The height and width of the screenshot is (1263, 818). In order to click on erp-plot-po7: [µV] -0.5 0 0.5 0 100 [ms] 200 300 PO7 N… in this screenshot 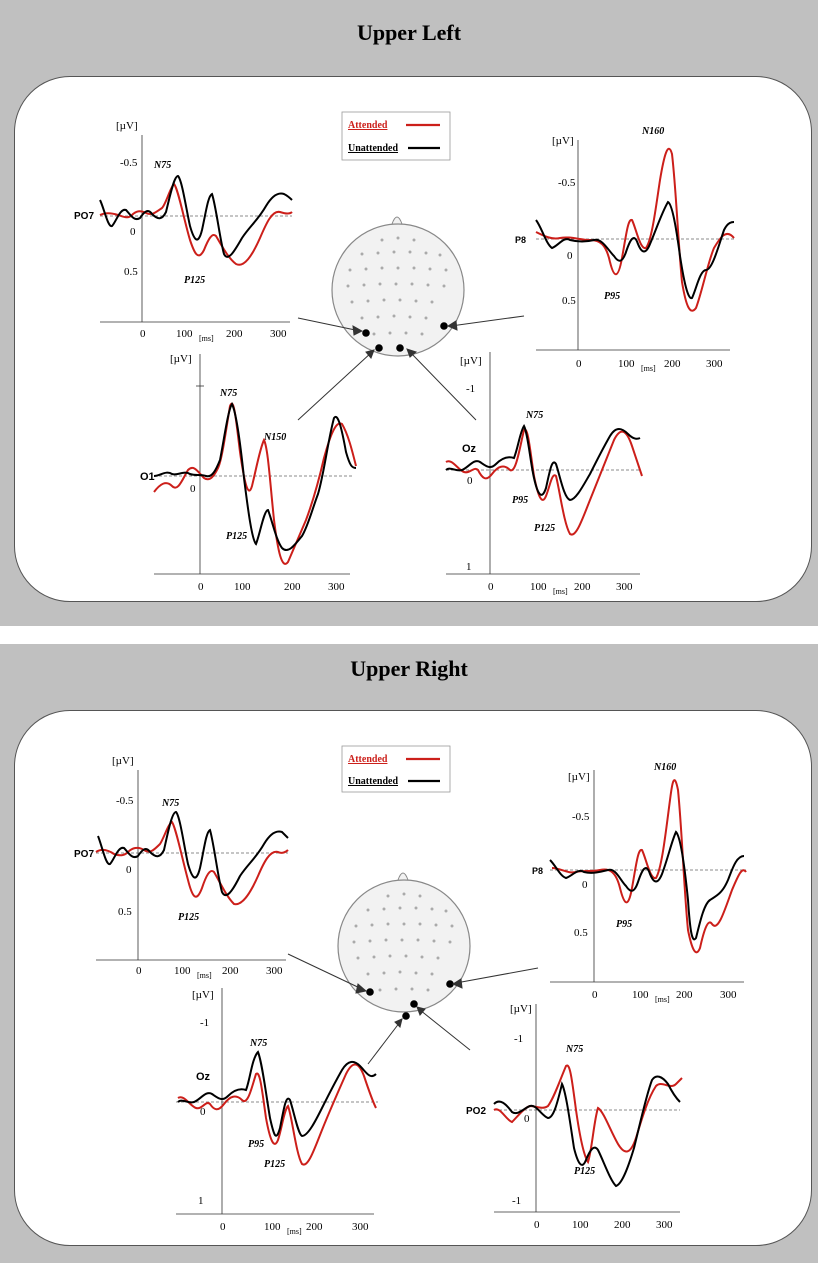, I will do `click(181, 867)`.